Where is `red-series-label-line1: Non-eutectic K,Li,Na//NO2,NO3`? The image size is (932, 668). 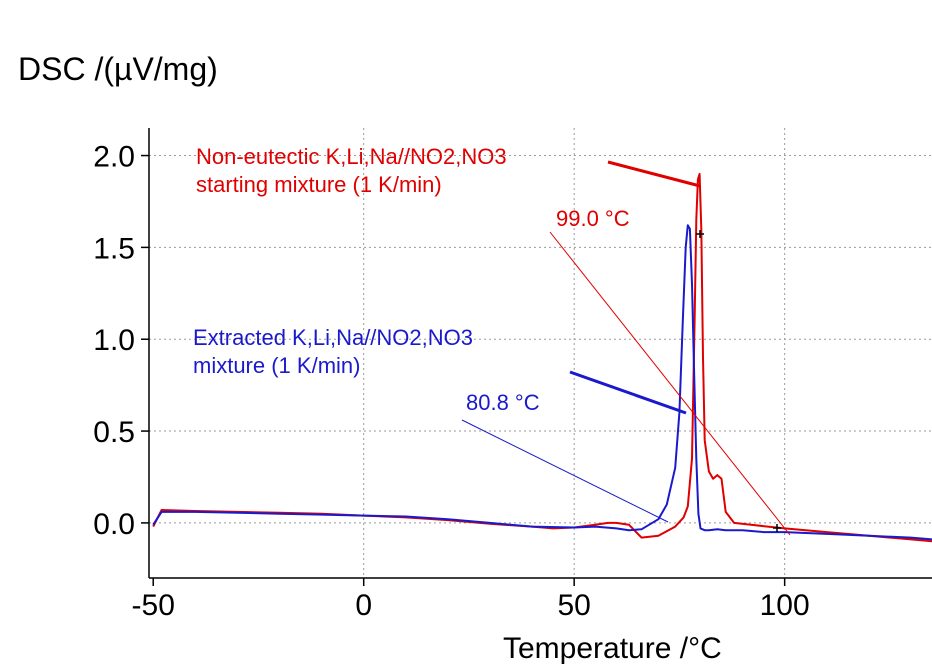 red-series-label-line1: Non-eutectic K,Li,Na//NO2,NO3 is located at coordinates (351, 156).